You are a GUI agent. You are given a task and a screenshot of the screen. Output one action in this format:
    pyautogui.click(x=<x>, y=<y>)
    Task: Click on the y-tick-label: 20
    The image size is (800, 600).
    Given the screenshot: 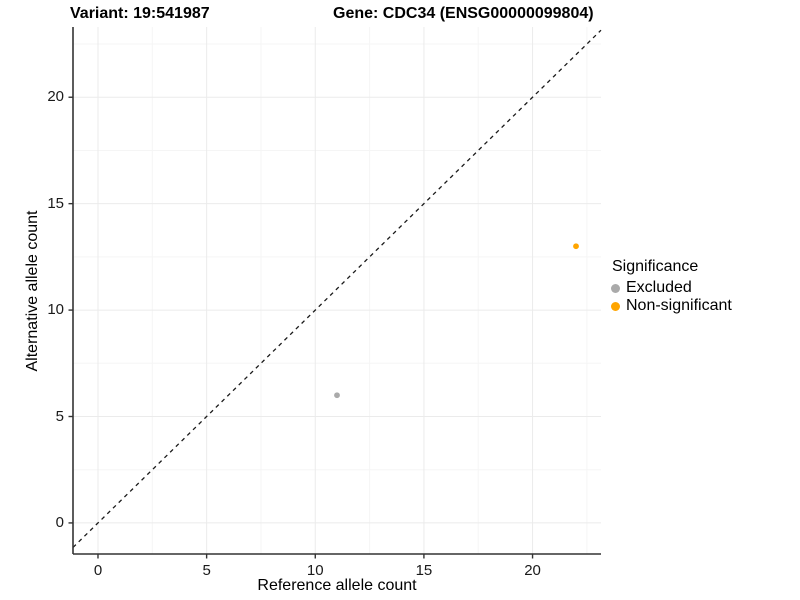 What is the action you would take?
    pyautogui.click(x=55, y=97)
    